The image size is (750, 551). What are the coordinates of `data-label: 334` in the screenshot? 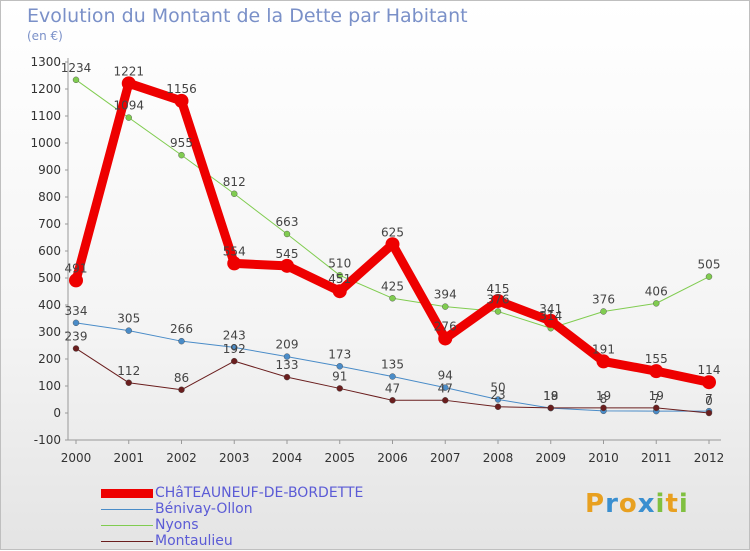 It's located at (76, 311).